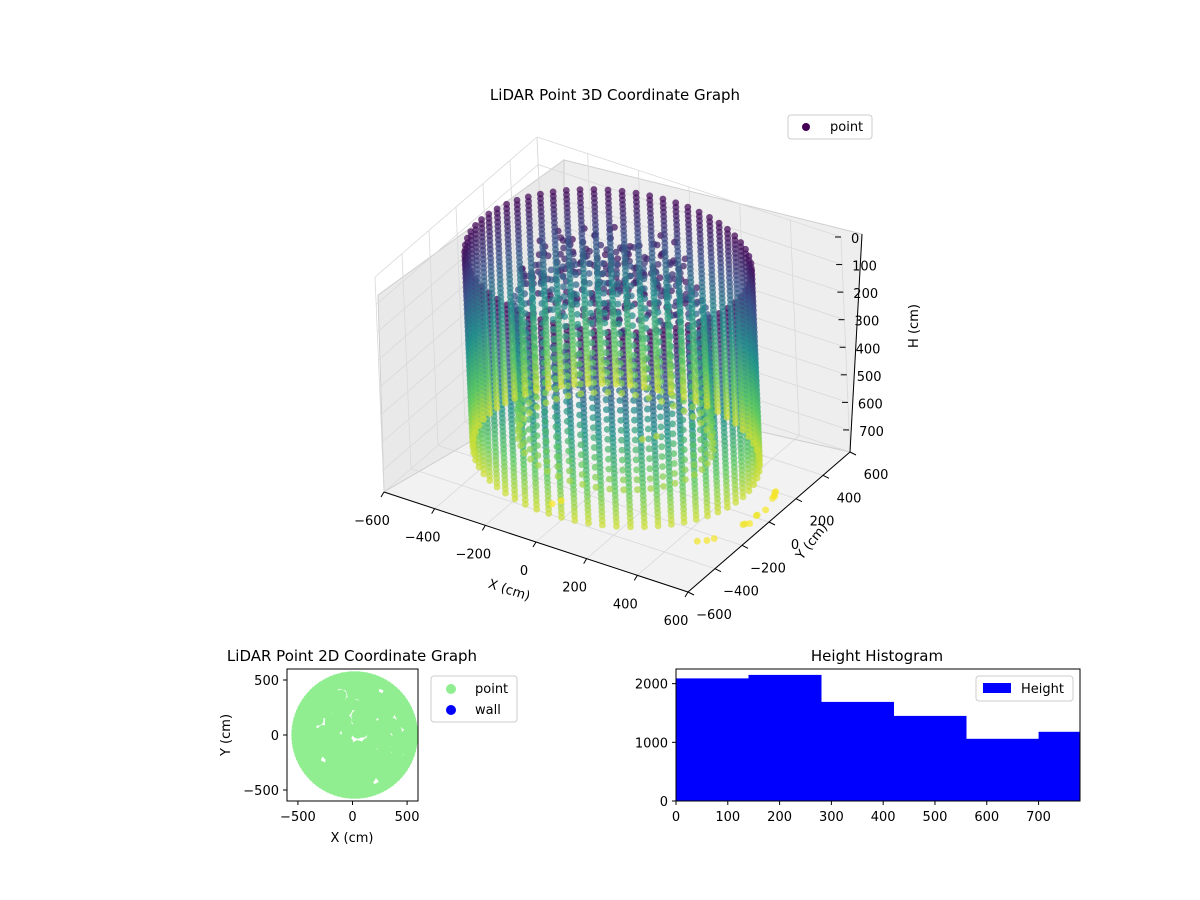 The width and height of the screenshot is (1200, 900). What do you see at coordinates (407, 817) in the screenshot?
I see `x-tick-label-2d: 500` at bounding box center [407, 817].